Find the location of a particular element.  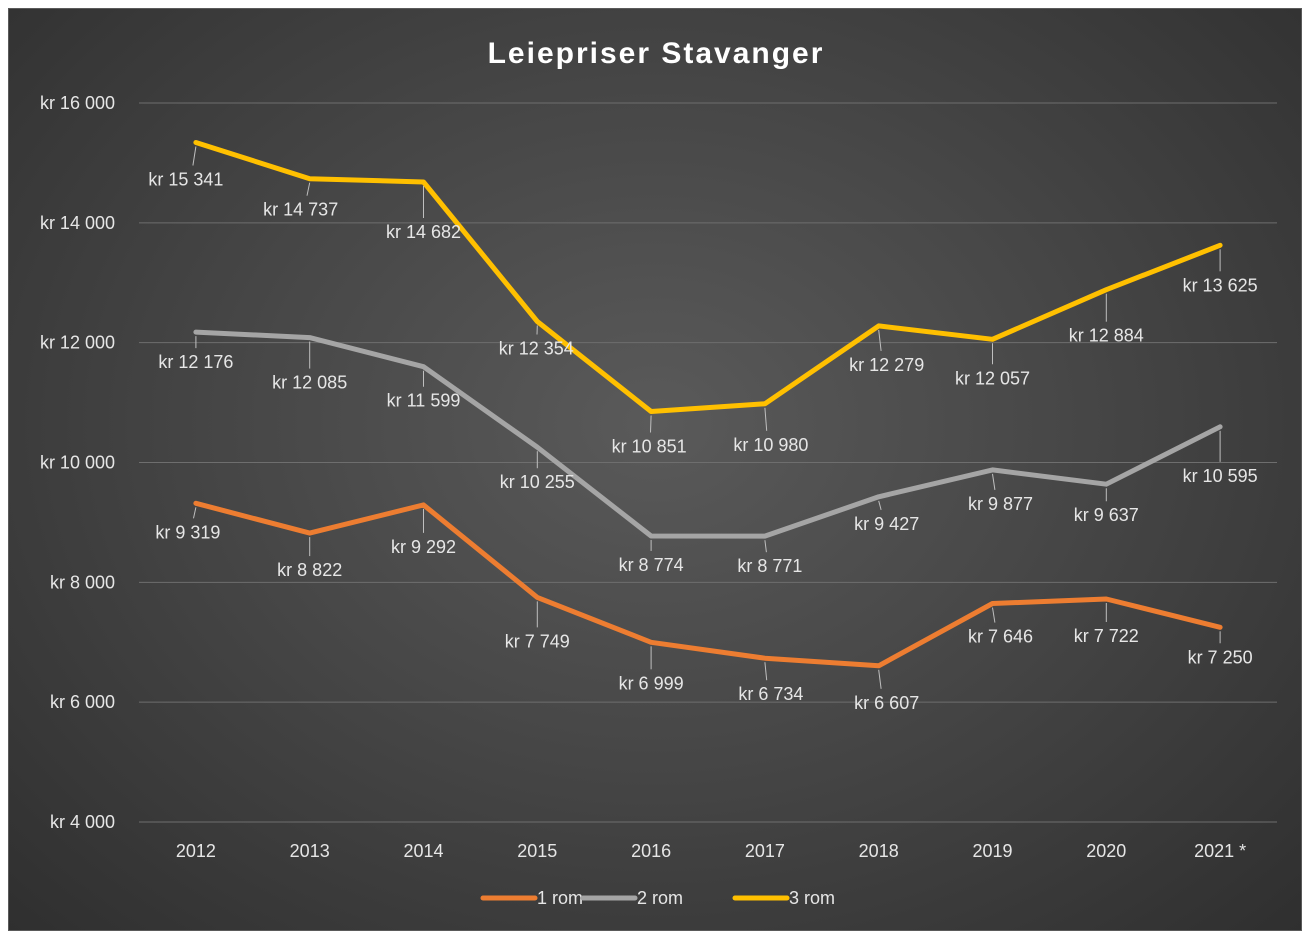

y-tick-label: kr 14 000 is located at coordinates (77, 223).